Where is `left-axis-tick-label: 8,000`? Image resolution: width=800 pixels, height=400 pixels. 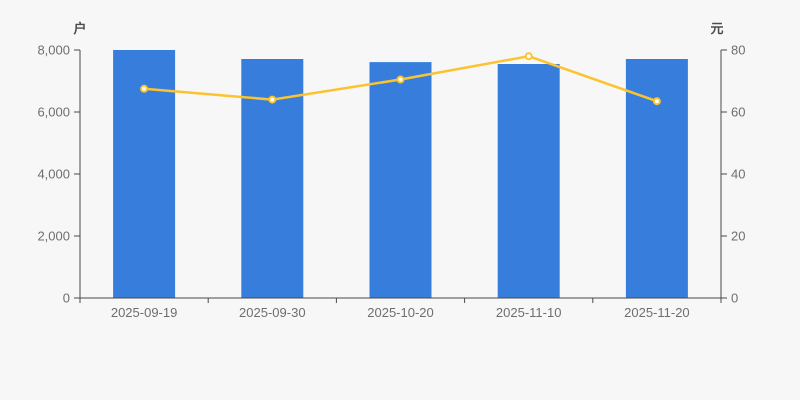
left-axis-tick-label: 8,000 is located at coordinates (53, 50).